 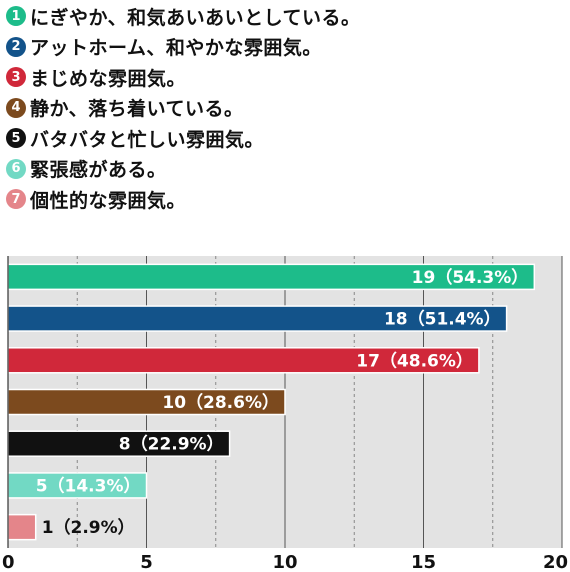 I want to click on legend-item: 7 個性的な雰囲気。, so click(x=96, y=199).